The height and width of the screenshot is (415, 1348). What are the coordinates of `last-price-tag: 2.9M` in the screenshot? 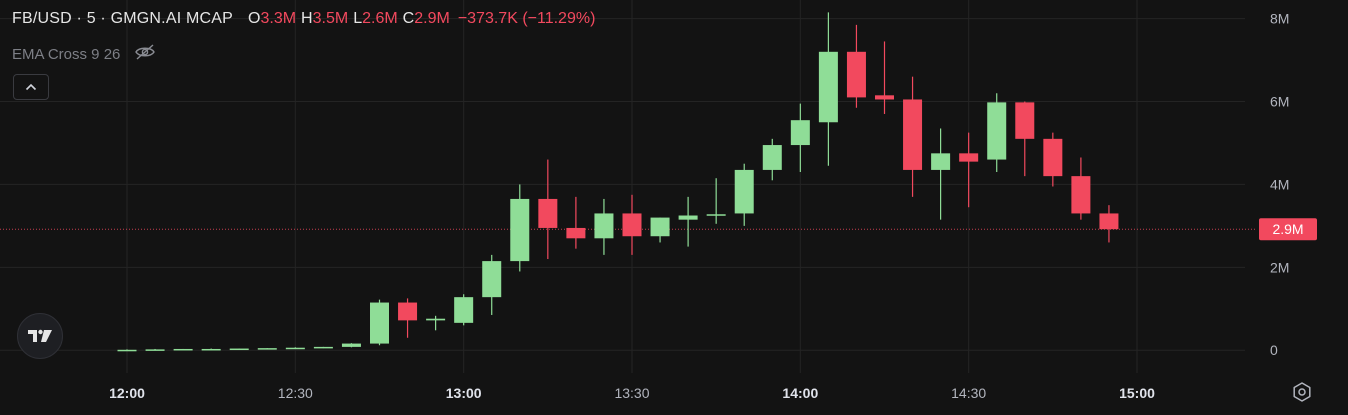 It's located at (1288, 229).